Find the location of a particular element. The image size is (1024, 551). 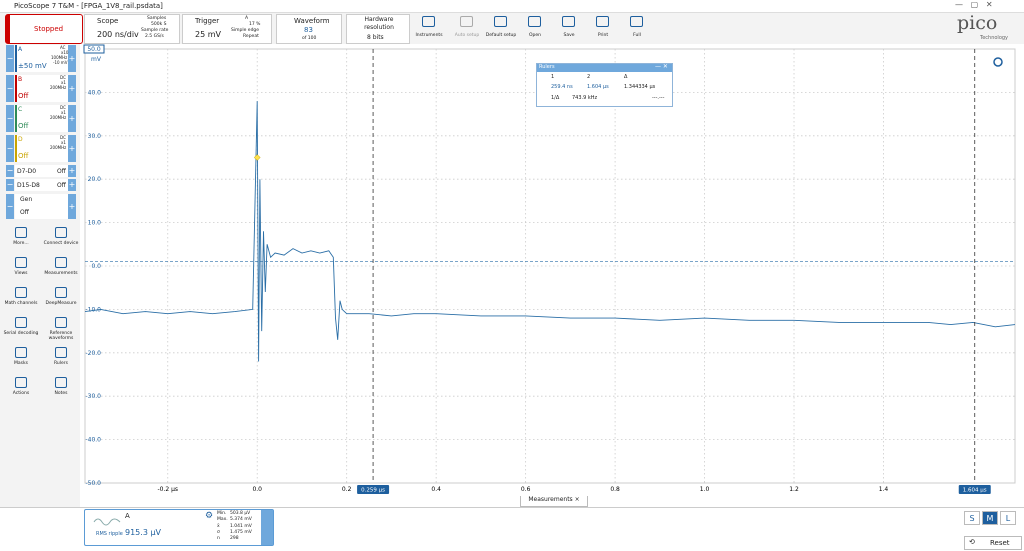

tool-button: Math channels is located at coordinates (21, 303).